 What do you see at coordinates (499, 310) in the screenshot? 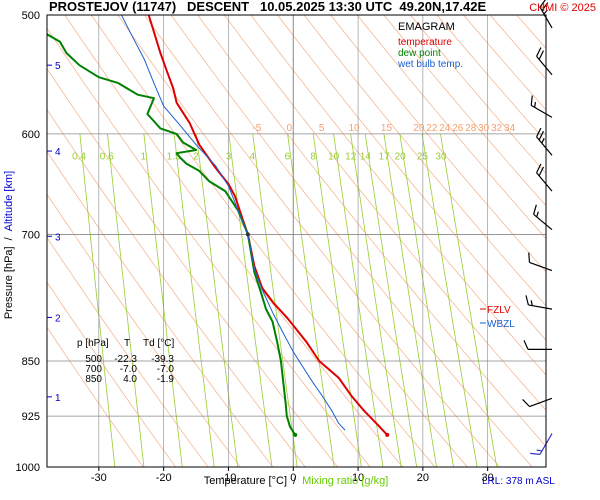
I see `fzlv-label: FZLV` at bounding box center [499, 310].